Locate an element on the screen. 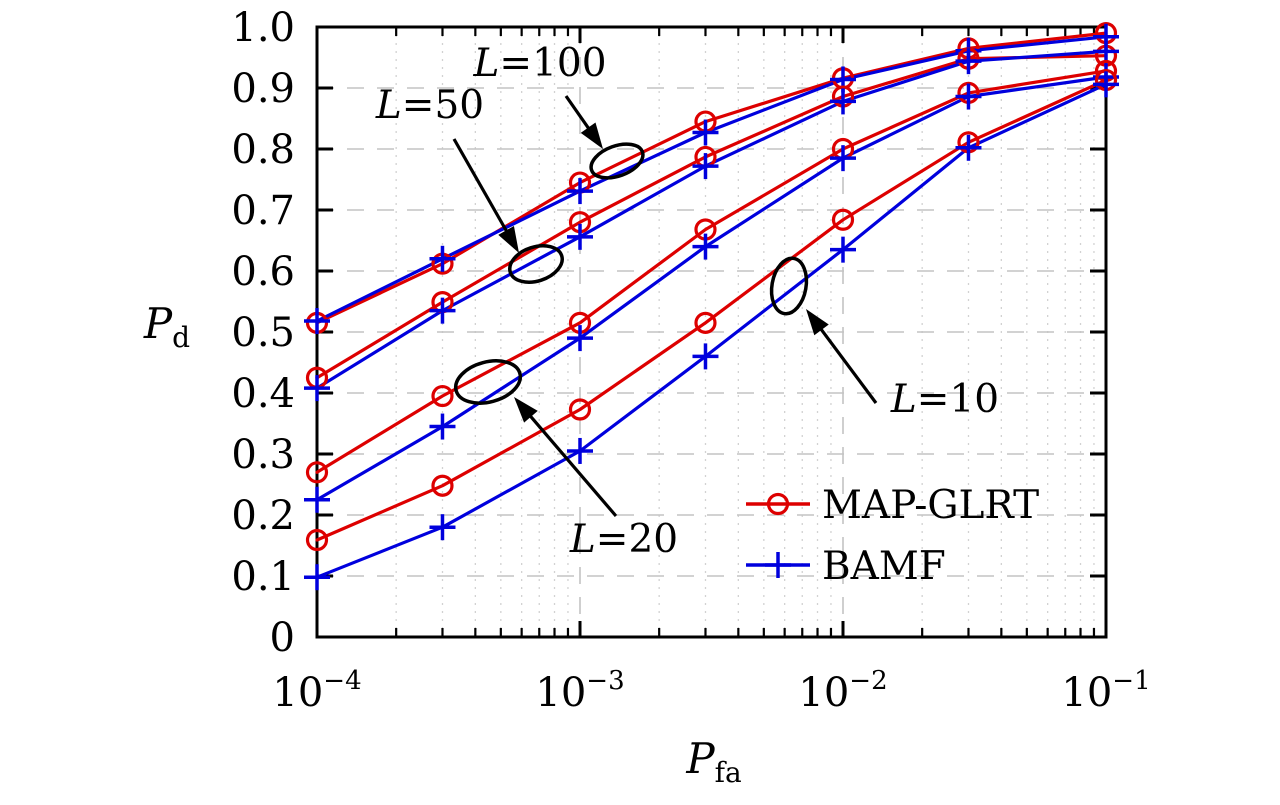 The image size is (1280, 805). y-tick-label: 0.1 is located at coordinates (263, 577).